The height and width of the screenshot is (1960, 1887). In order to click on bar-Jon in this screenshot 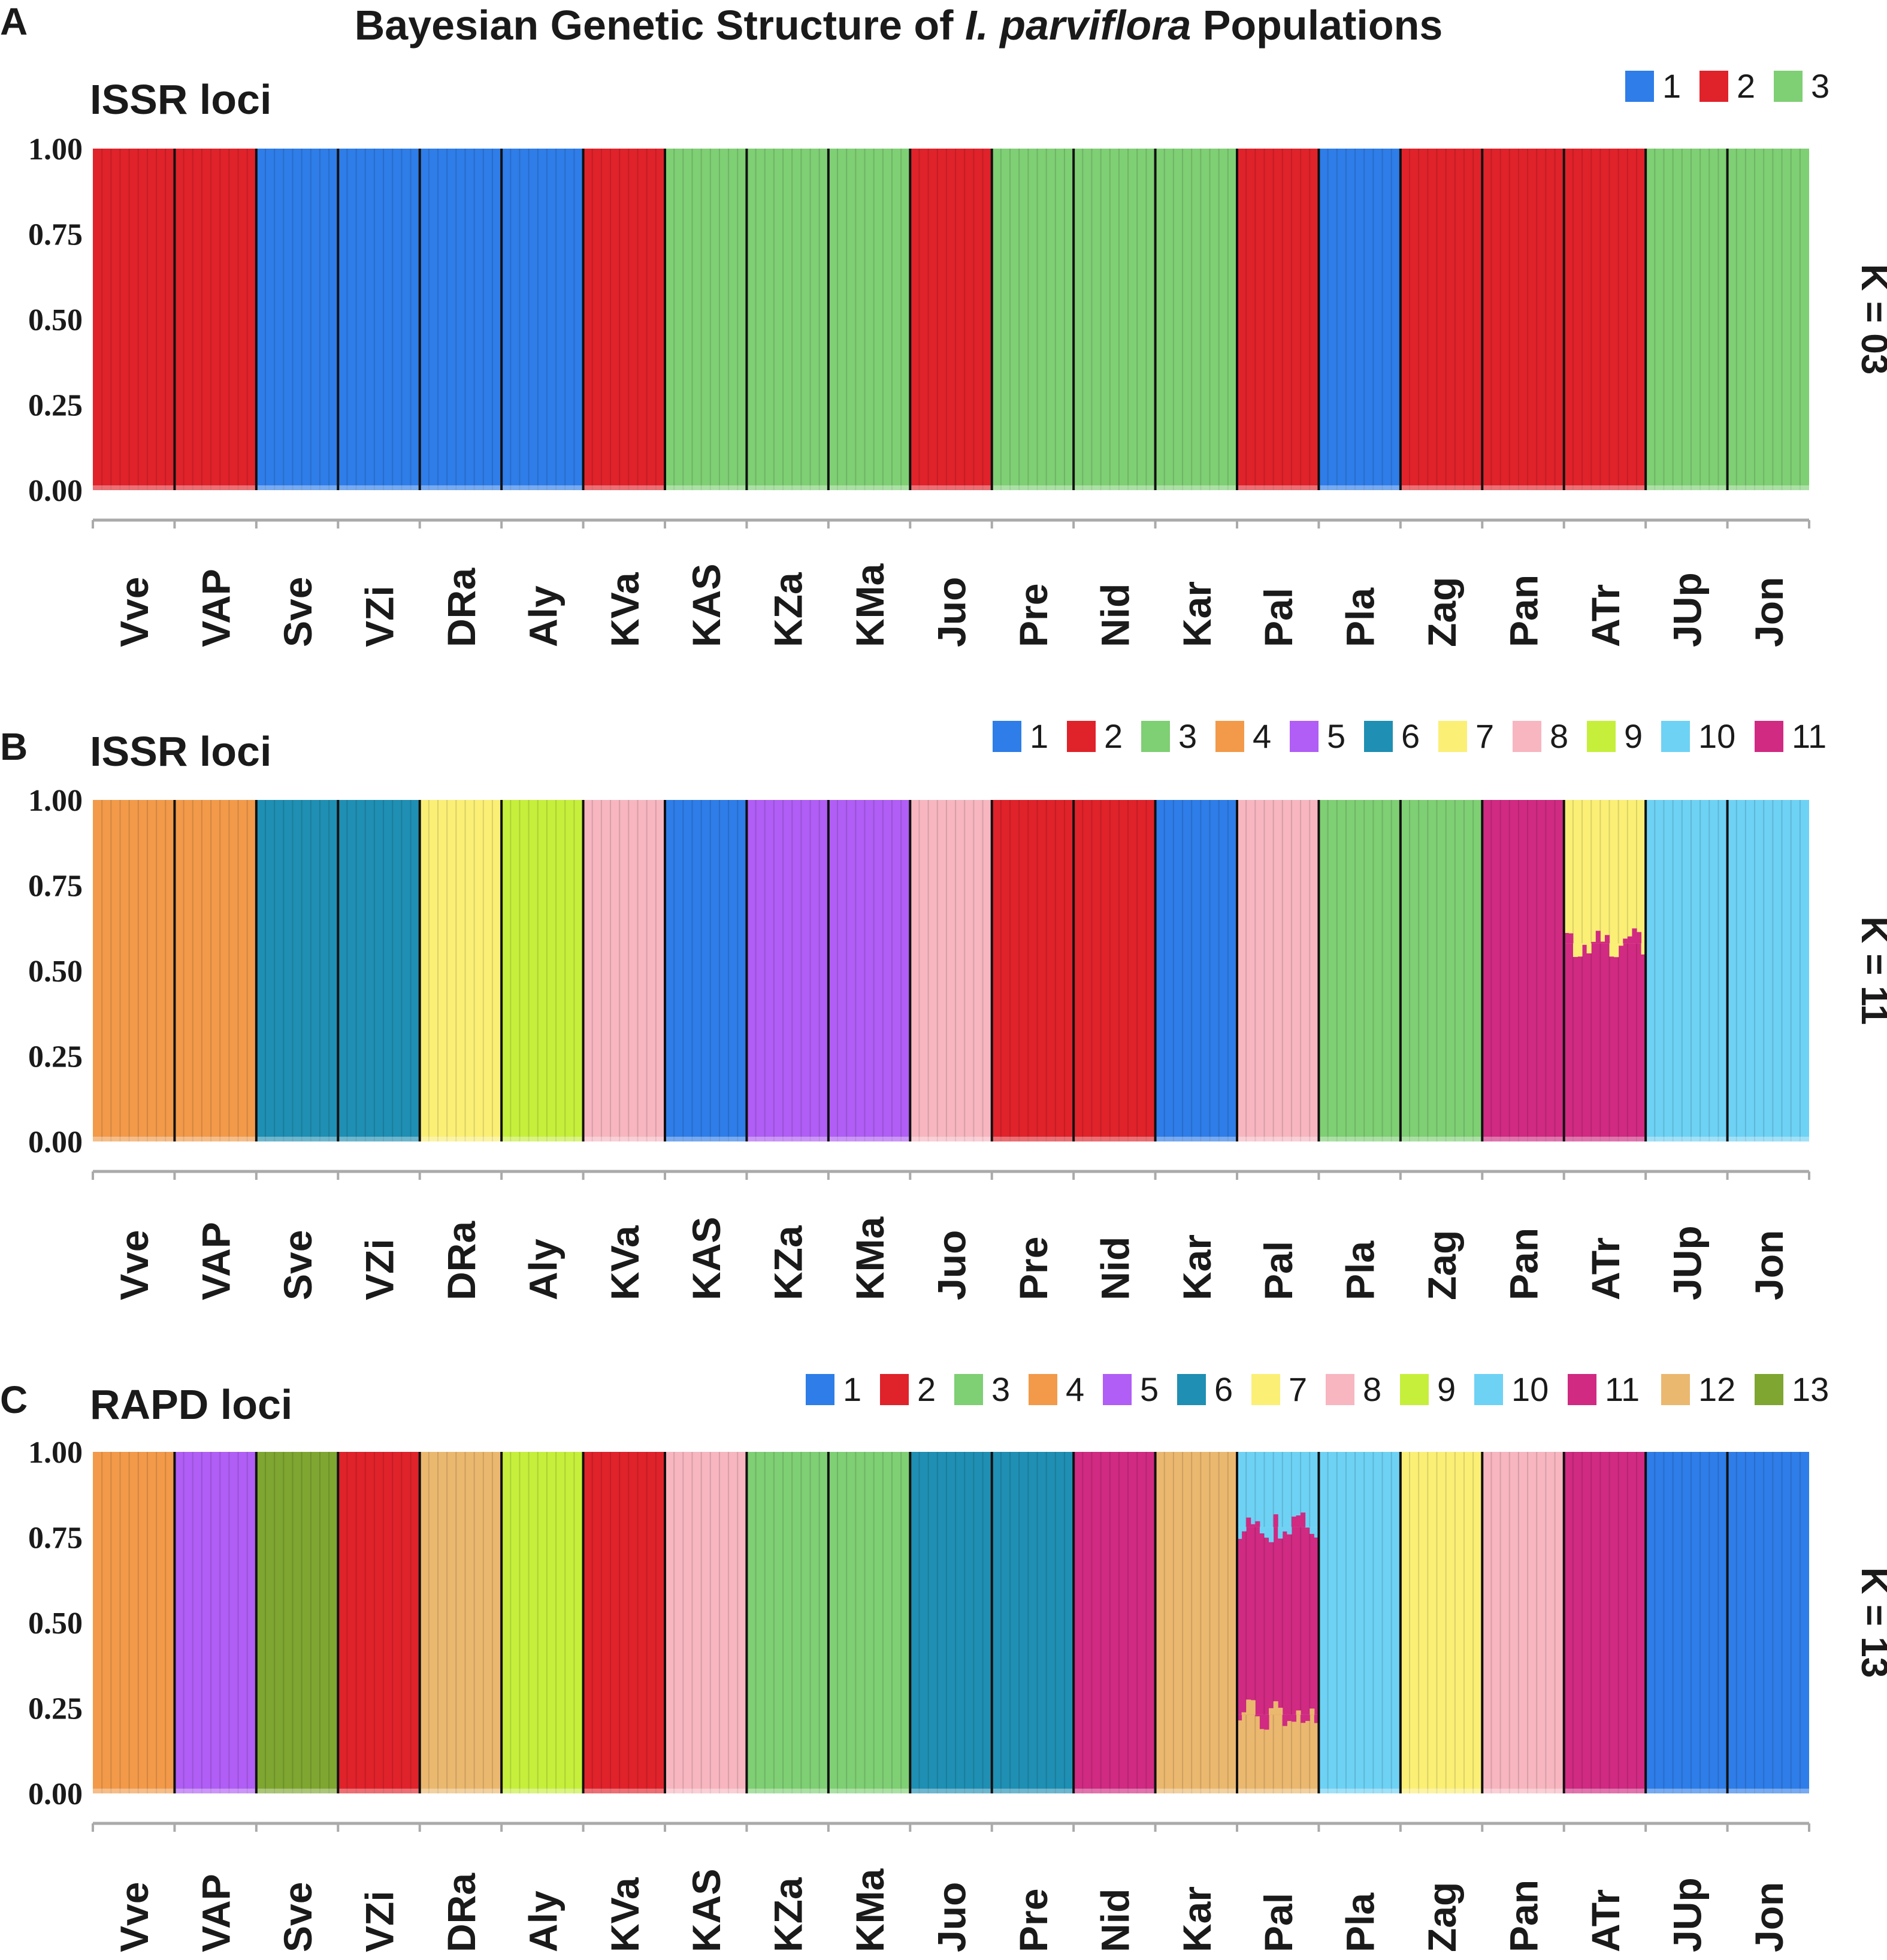, I will do `click(1767, 970)`.